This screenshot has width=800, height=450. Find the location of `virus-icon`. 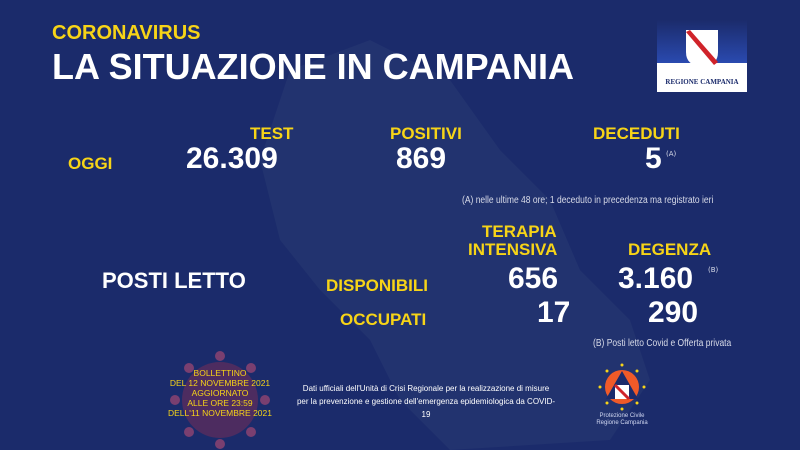

virus-icon is located at coordinates (220, 400).